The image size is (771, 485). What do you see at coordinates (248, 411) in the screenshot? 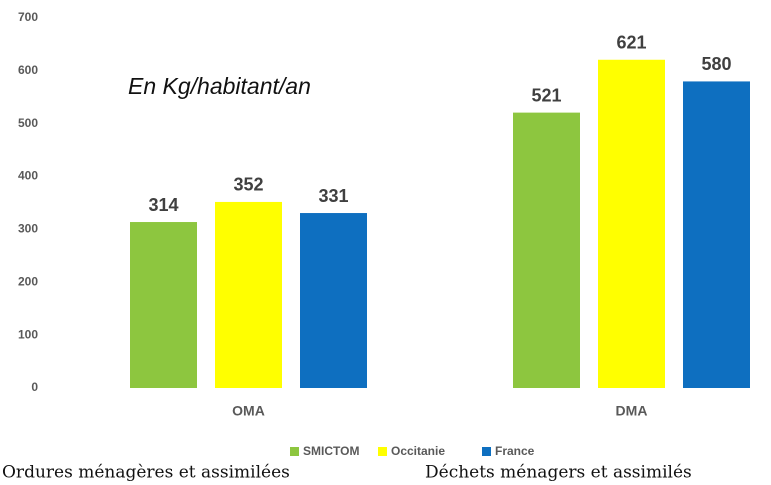
I see `x-tick-label: OMA` at bounding box center [248, 411].